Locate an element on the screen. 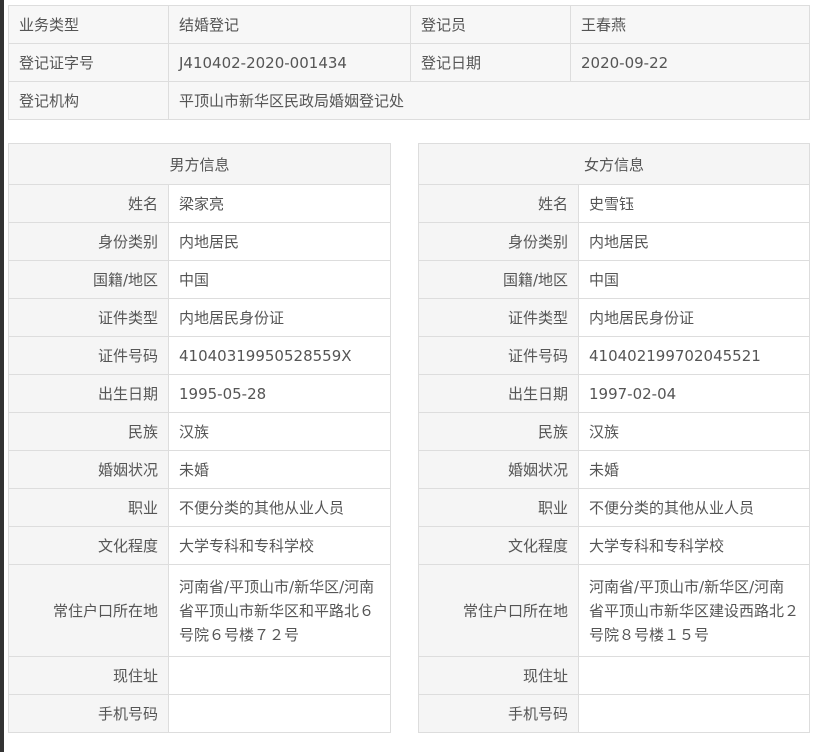 This screenshot has width=817, height=752. office-label: 登记机构 is located at coordinates (88, 100).